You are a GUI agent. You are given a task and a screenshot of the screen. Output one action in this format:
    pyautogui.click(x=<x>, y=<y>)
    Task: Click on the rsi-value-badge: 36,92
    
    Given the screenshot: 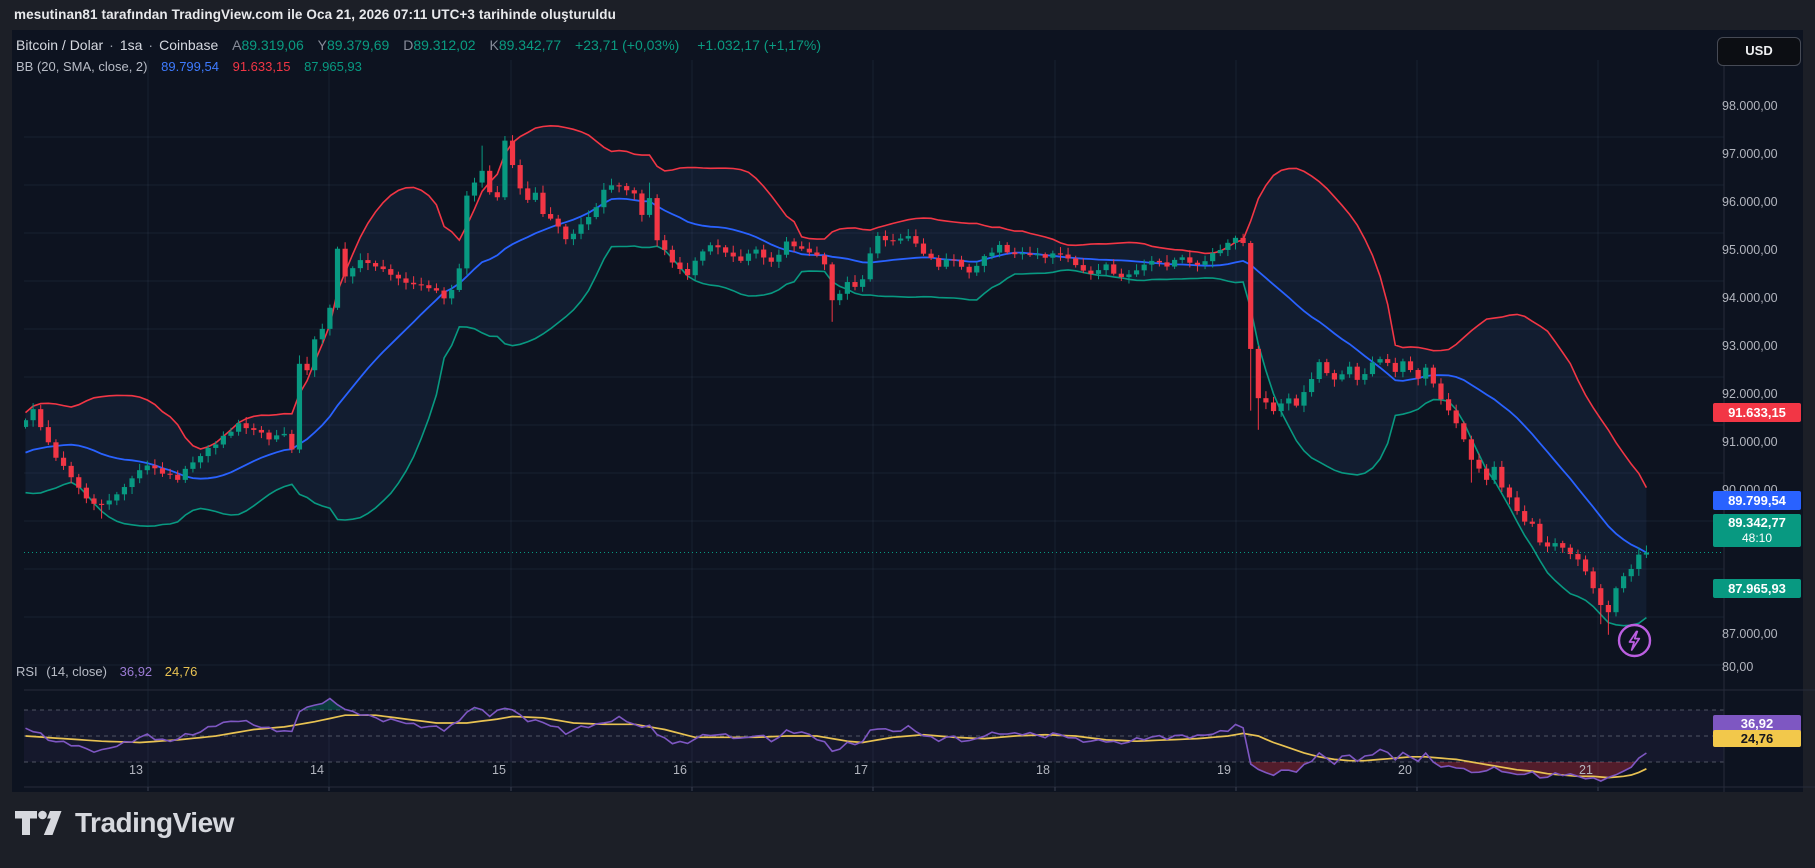 What is the action you would take?
    pyautogui.click(x=1757, y=723)
    